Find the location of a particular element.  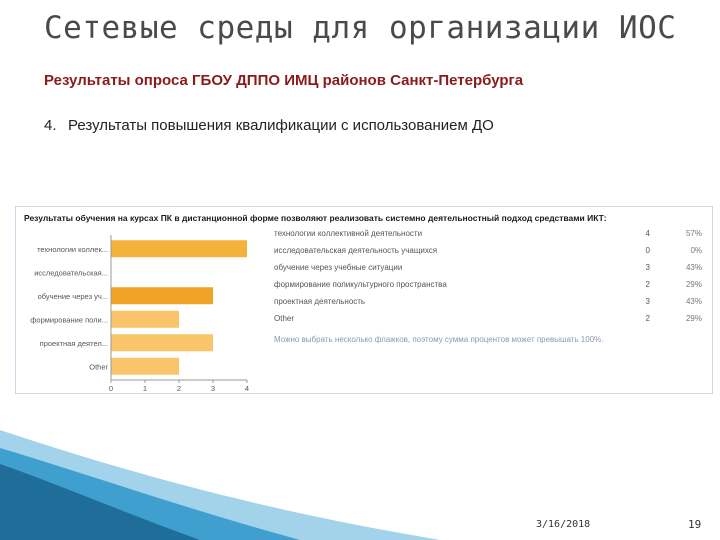

slide-date: 3/16/2018 is located at coordinates (563, 524).